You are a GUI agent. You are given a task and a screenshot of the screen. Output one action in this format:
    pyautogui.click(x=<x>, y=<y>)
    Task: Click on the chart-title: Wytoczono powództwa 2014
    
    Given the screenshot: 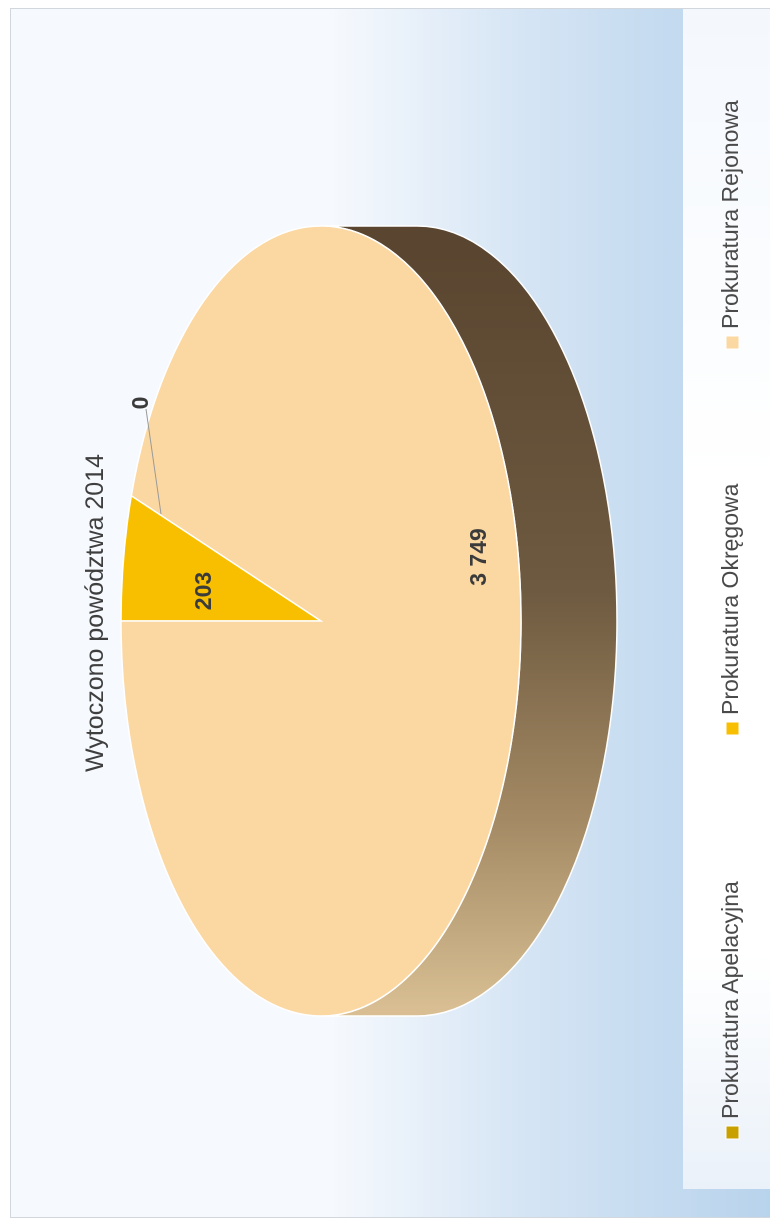 What is the action you would take?
    pyautogui.click(x=95, y=613)
    